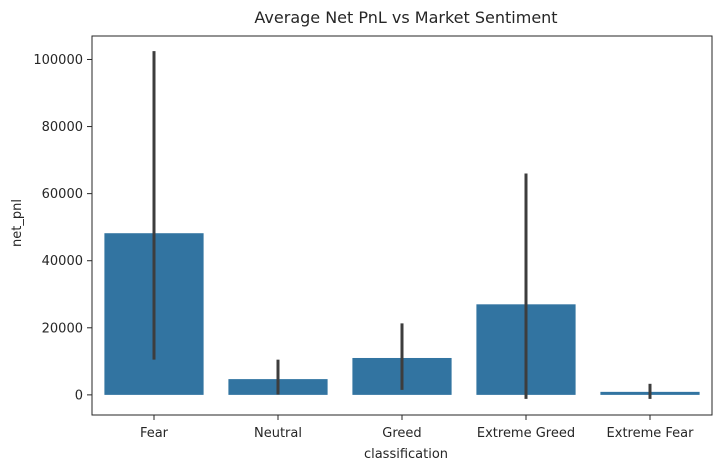 This screenshot has height=470, width=722. Describe the element at coordinates (62, 261) in the screenshot. I see `y-tick-label: 40000` at that location.